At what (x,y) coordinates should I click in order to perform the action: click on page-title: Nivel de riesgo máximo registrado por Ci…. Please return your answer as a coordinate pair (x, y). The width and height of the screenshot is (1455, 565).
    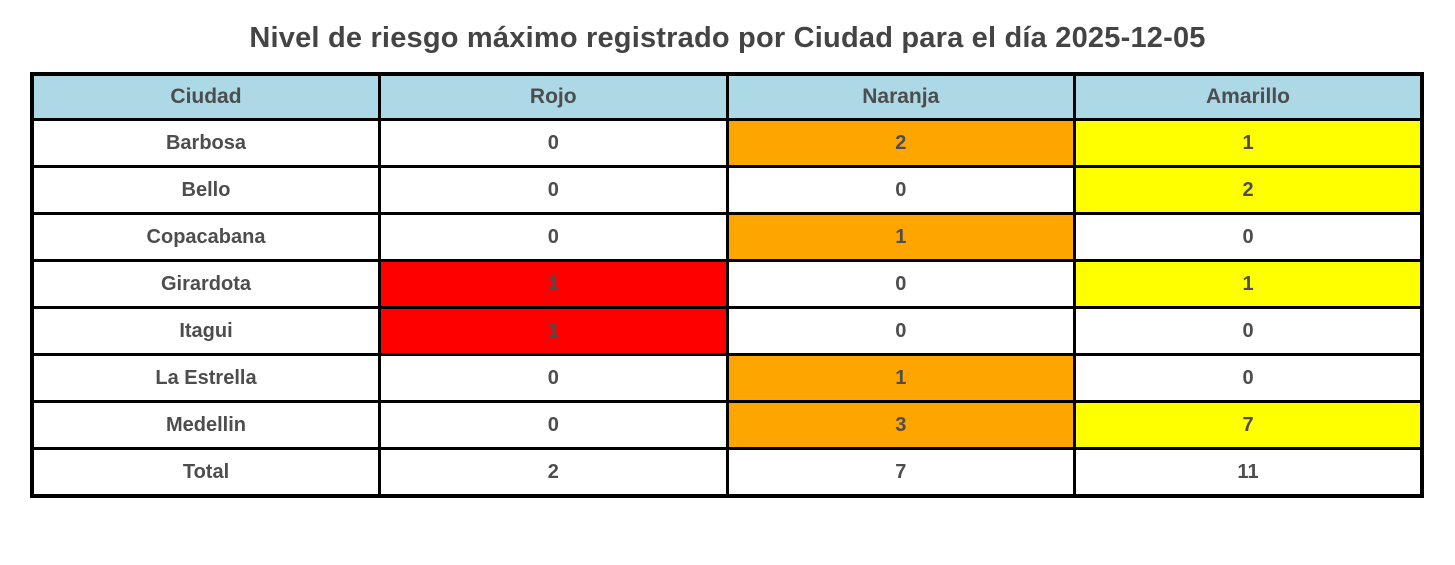
    Looking at the image, I should click on (727, 38).